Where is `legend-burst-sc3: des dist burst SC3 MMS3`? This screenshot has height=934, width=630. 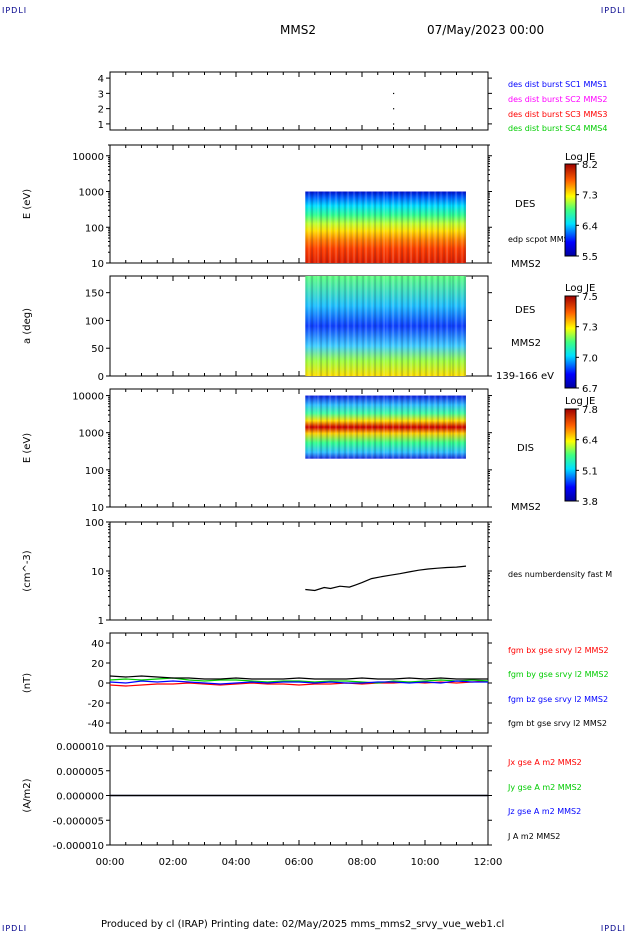
legend-burst-sc3: des dist burst SC3 MMS3 is located at coordinates (558, 114).